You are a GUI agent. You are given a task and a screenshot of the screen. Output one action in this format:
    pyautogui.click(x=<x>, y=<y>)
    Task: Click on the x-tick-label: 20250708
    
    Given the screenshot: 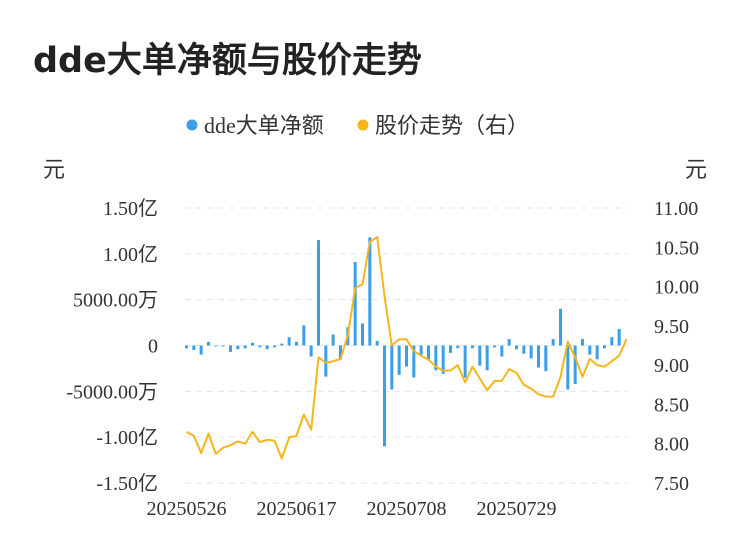 What is the action you would take?
    pyautogui.click(x=407, y=509)
    